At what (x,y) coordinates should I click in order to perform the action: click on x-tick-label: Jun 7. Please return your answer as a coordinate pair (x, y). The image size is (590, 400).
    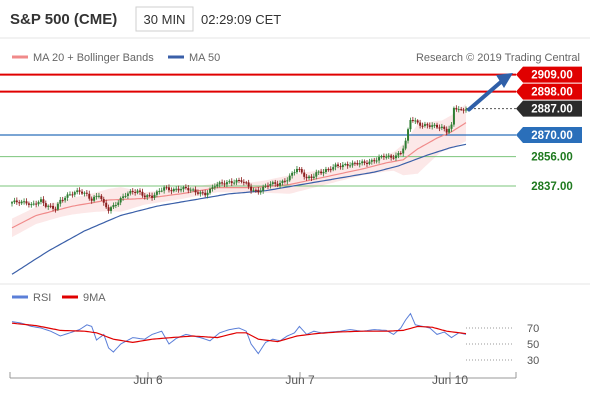
    Looking at the image, I should click on (300, 380).